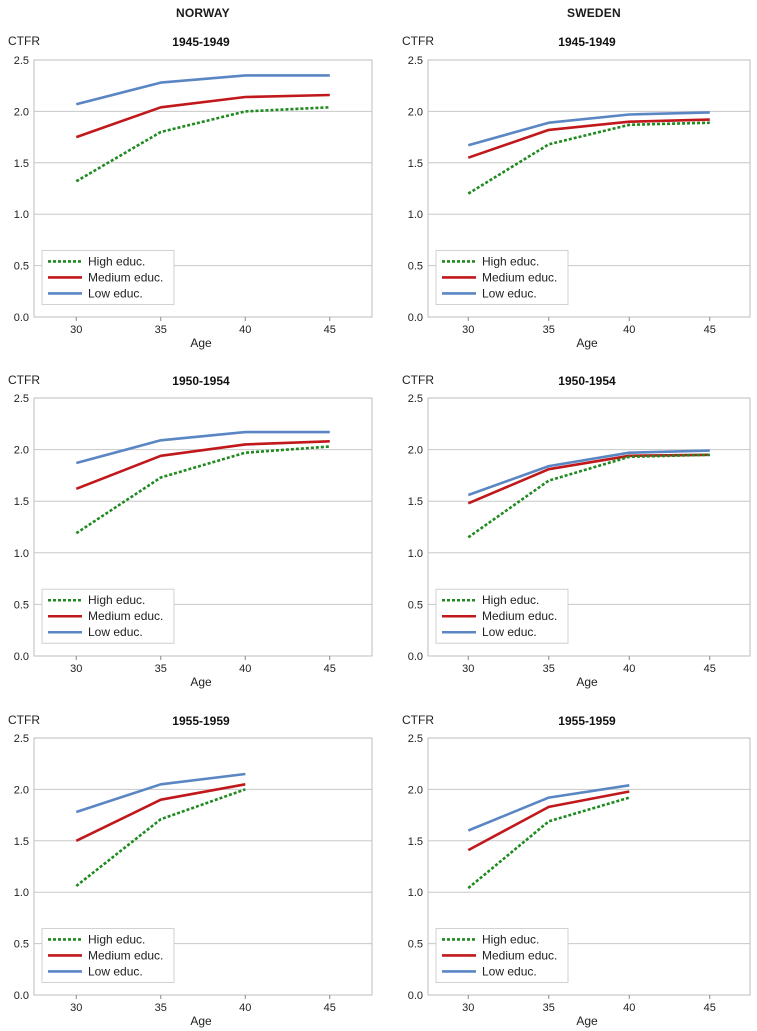 Image resolution: width=757 pixels, height=1031 pixels. I want to click on country-header-sweden: SWEDEN, so click(594, 13).